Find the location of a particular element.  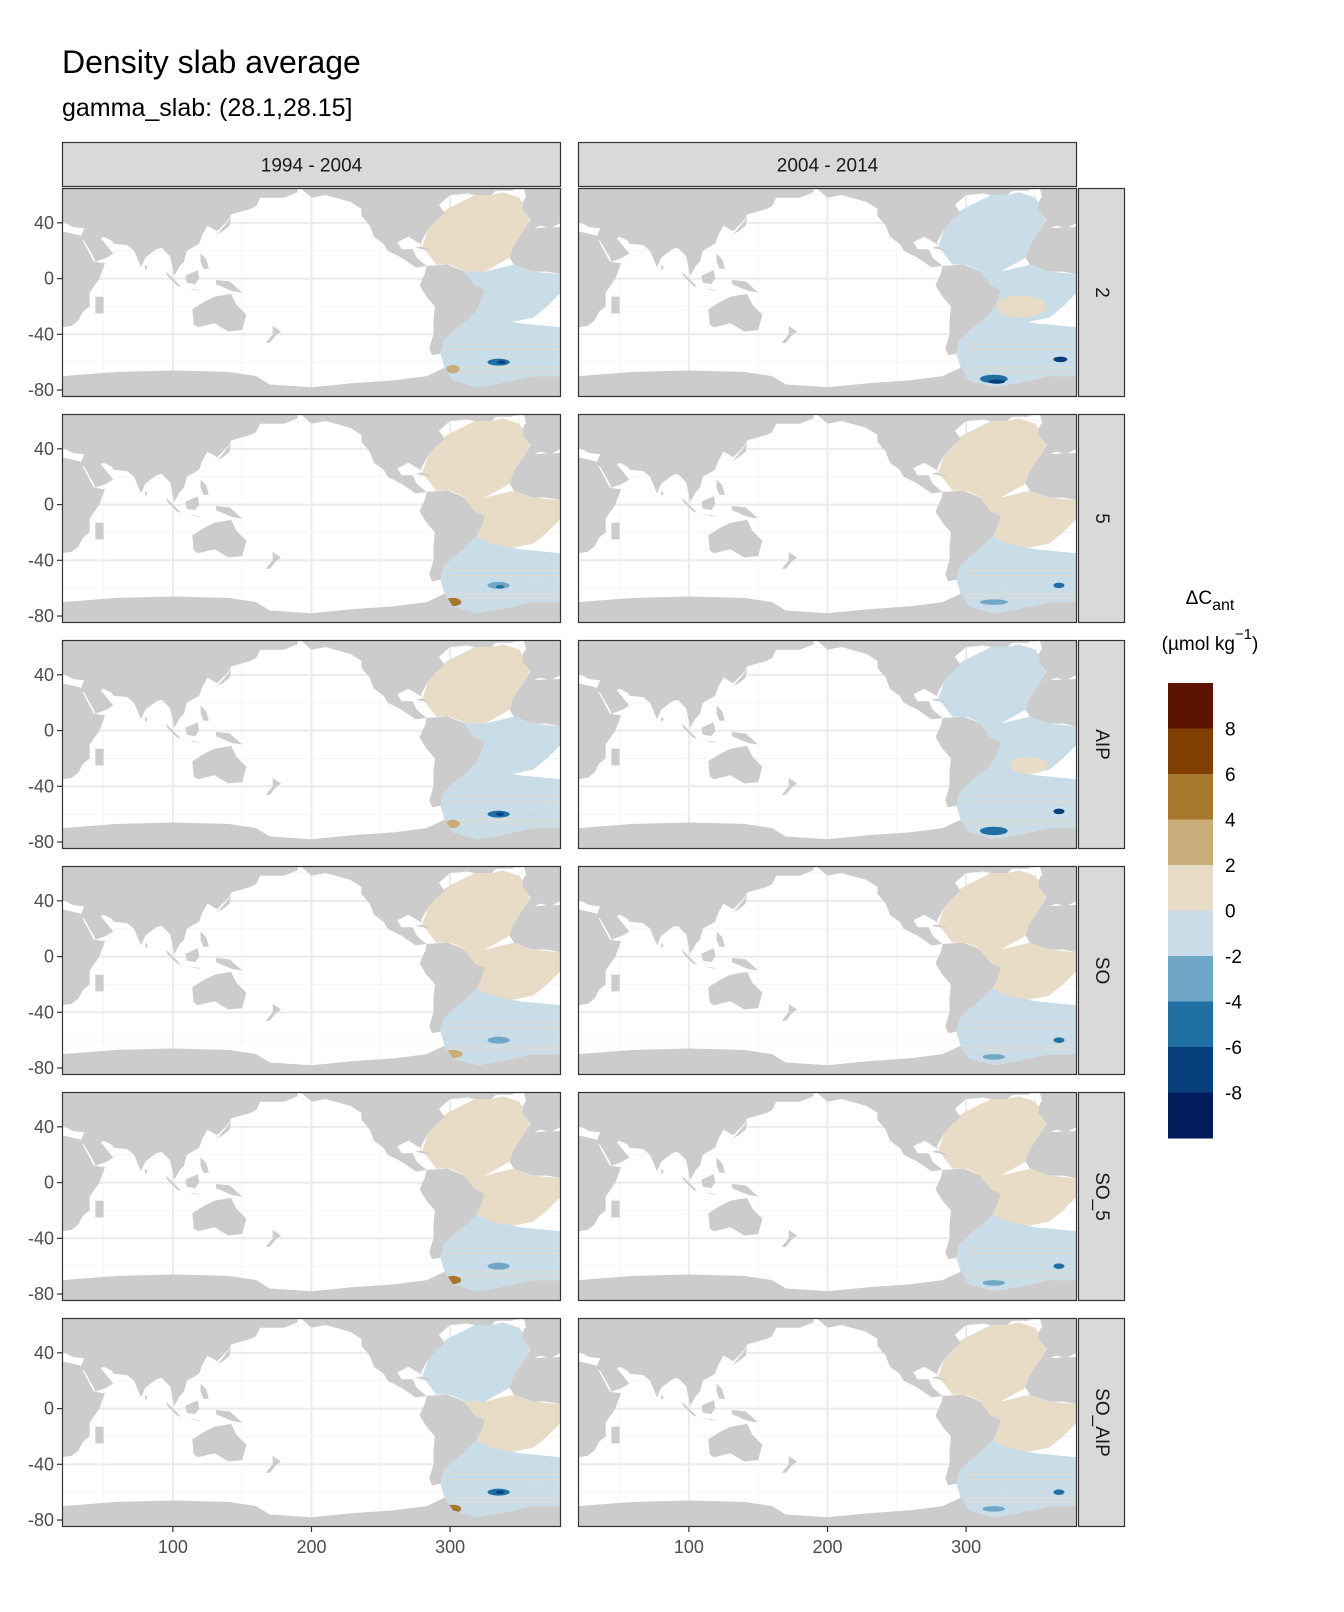

map-panel: 40 0 -40 -80 100 200 300 is located at coordinates (295, 1437).